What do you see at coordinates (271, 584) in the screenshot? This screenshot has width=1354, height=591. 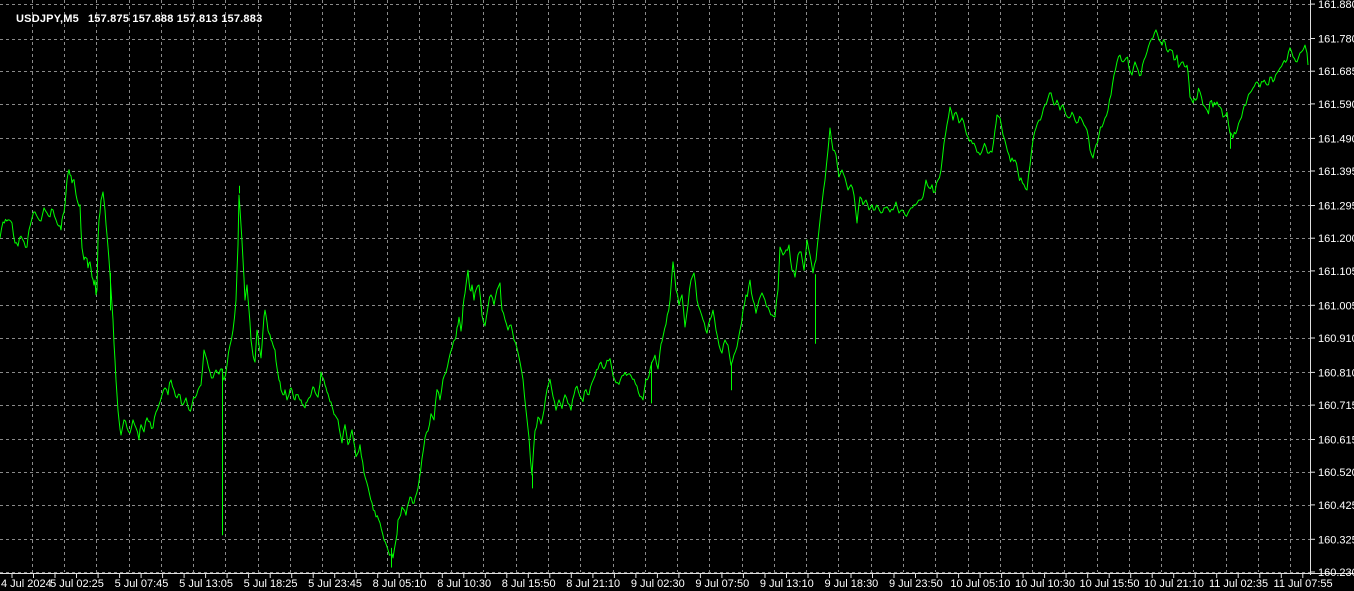 I see `time-axis-label: 5 Jul 18:25` at bounding box center [271, 584].